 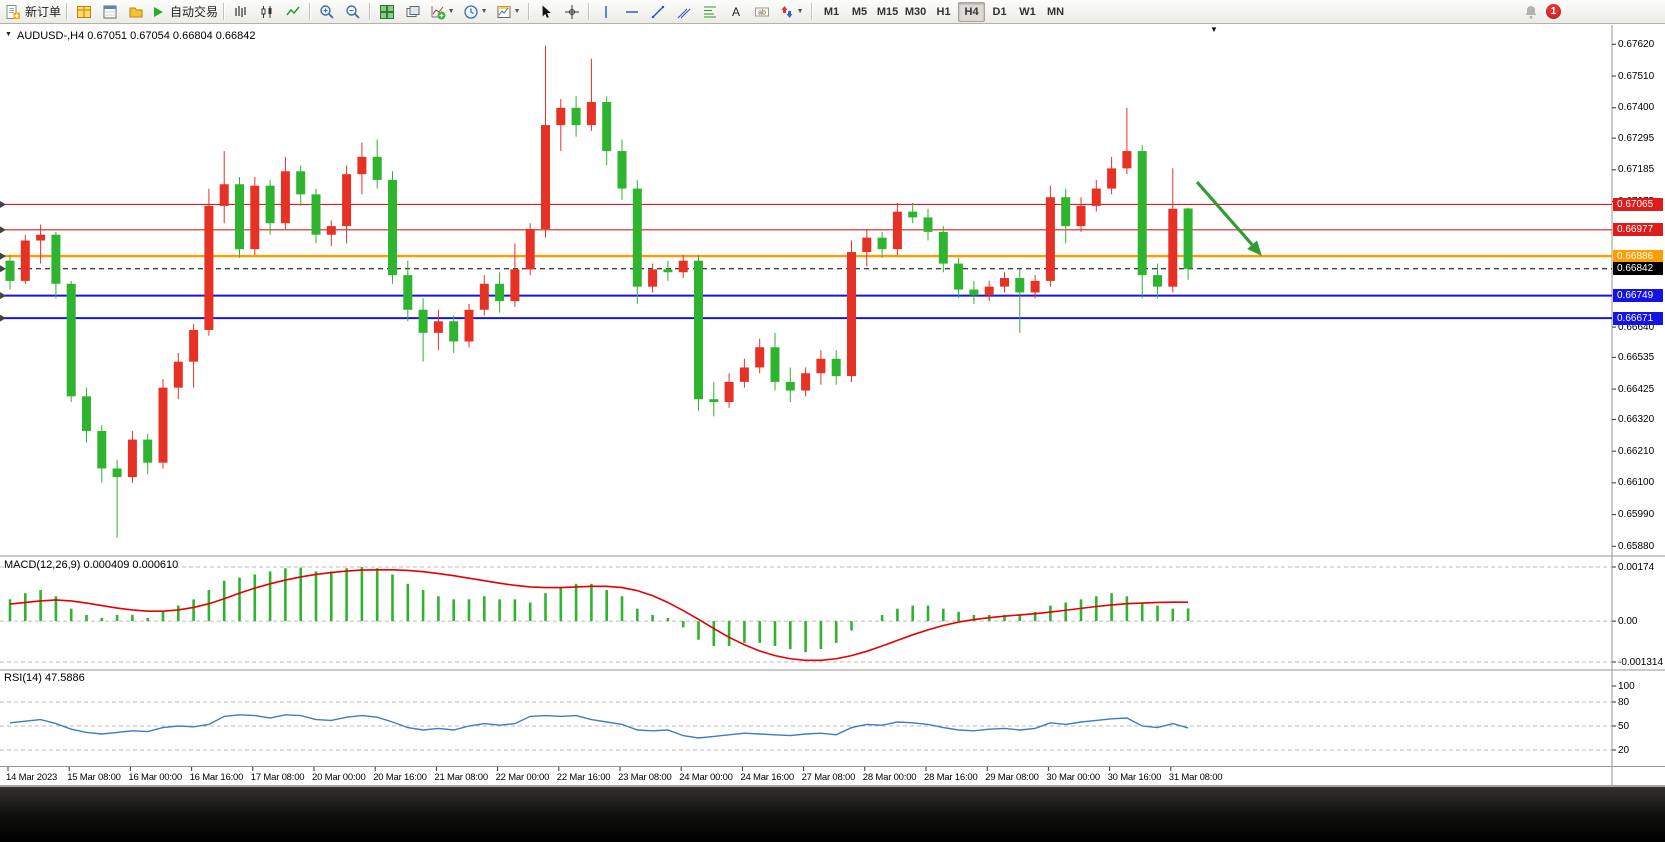 What do you see at coordinates (1636, 76) in the screenshot?
I see `price-axis-label: 0.67510` at bounding box center [1636, 76].